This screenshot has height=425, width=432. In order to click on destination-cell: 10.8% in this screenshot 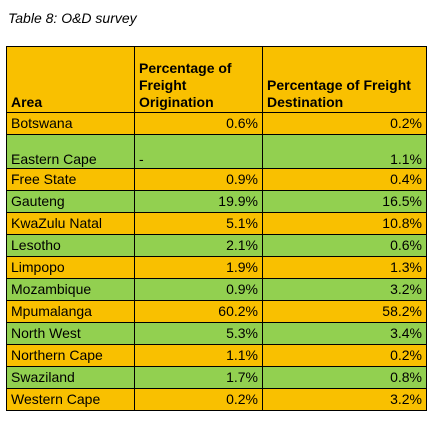, I will do `click(344, 223)`.